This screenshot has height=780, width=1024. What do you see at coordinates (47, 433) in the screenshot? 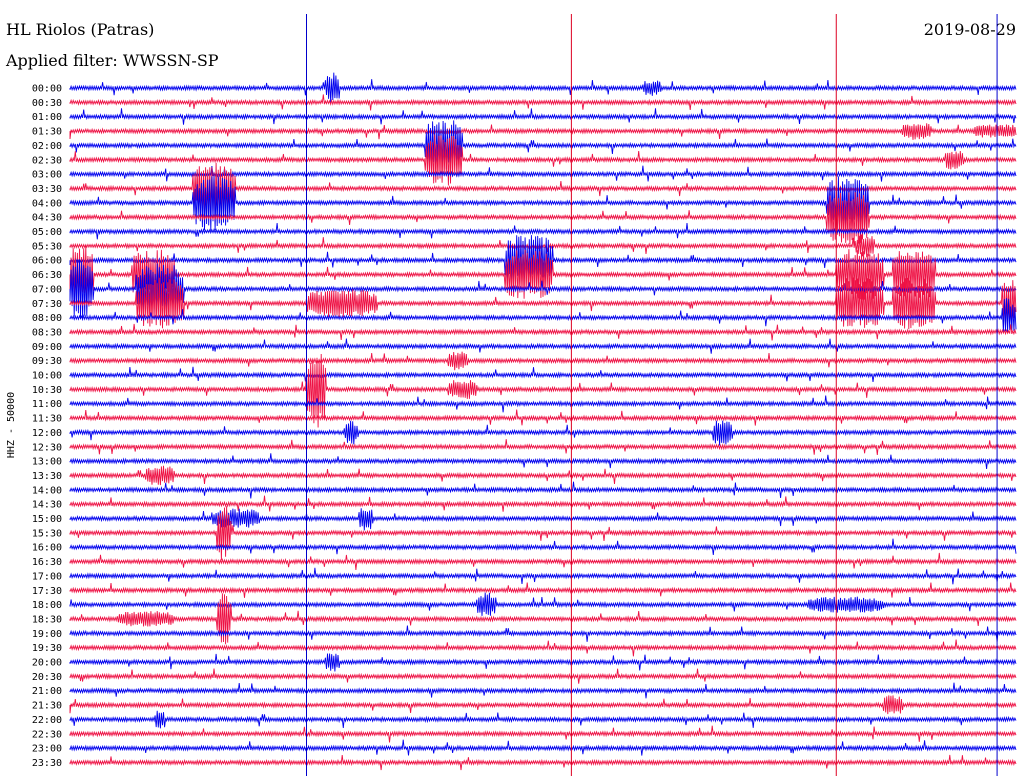
I see `row-time-label: 12:00` at bounding box center [47, 433].